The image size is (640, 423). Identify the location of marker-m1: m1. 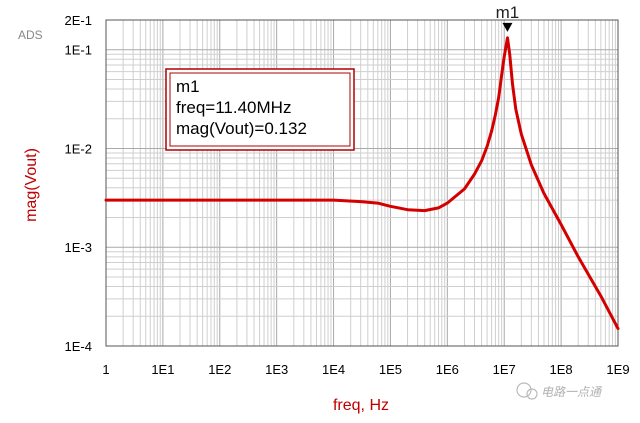
(508, 17).